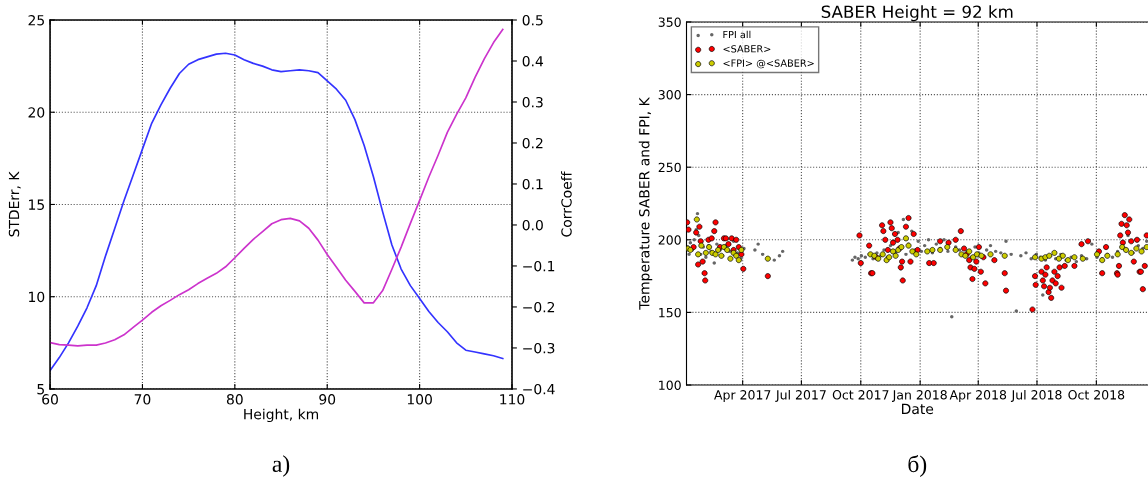 The width and height of the screenshot is (1148, 488). I want to click on y2-tick-label: 0.1, so click(532, 184).